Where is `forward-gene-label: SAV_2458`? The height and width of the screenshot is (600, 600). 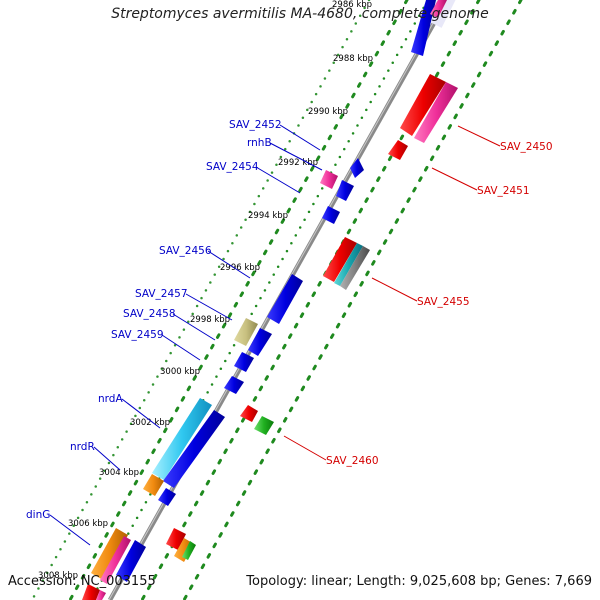
forward-gene-label: SAV_2458 is located at coordinates (149, 314).